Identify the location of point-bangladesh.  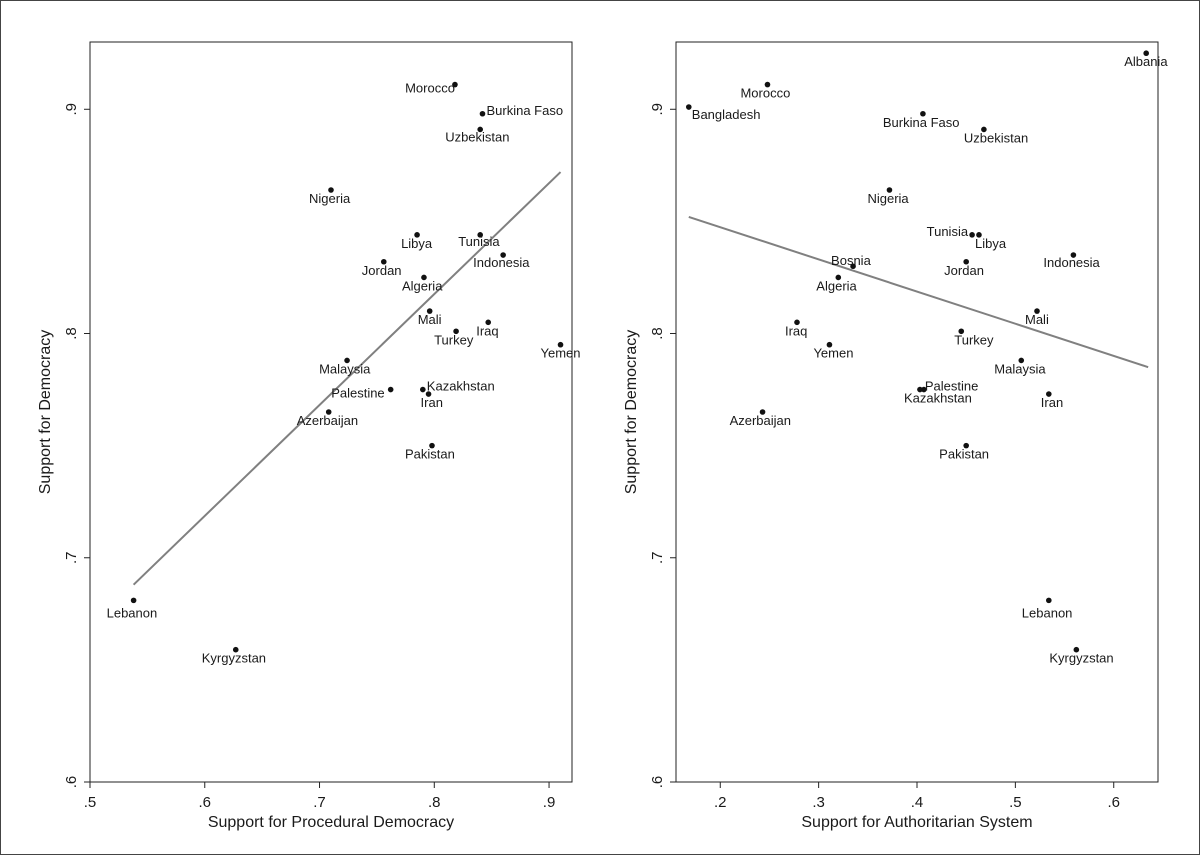
(688, 107).